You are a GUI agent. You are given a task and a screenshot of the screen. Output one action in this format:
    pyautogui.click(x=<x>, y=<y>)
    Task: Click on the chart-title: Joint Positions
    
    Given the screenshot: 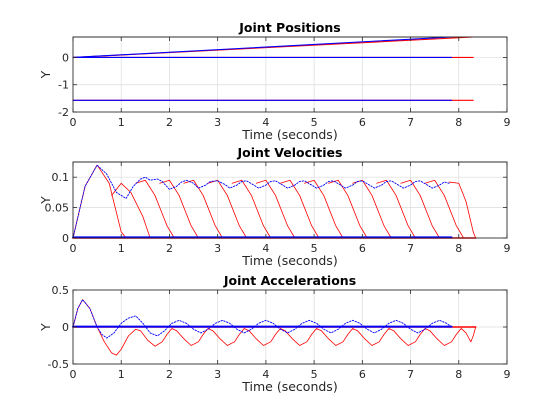 What is the action you would take?
    pyautogui.click(x=289, y=27)
    